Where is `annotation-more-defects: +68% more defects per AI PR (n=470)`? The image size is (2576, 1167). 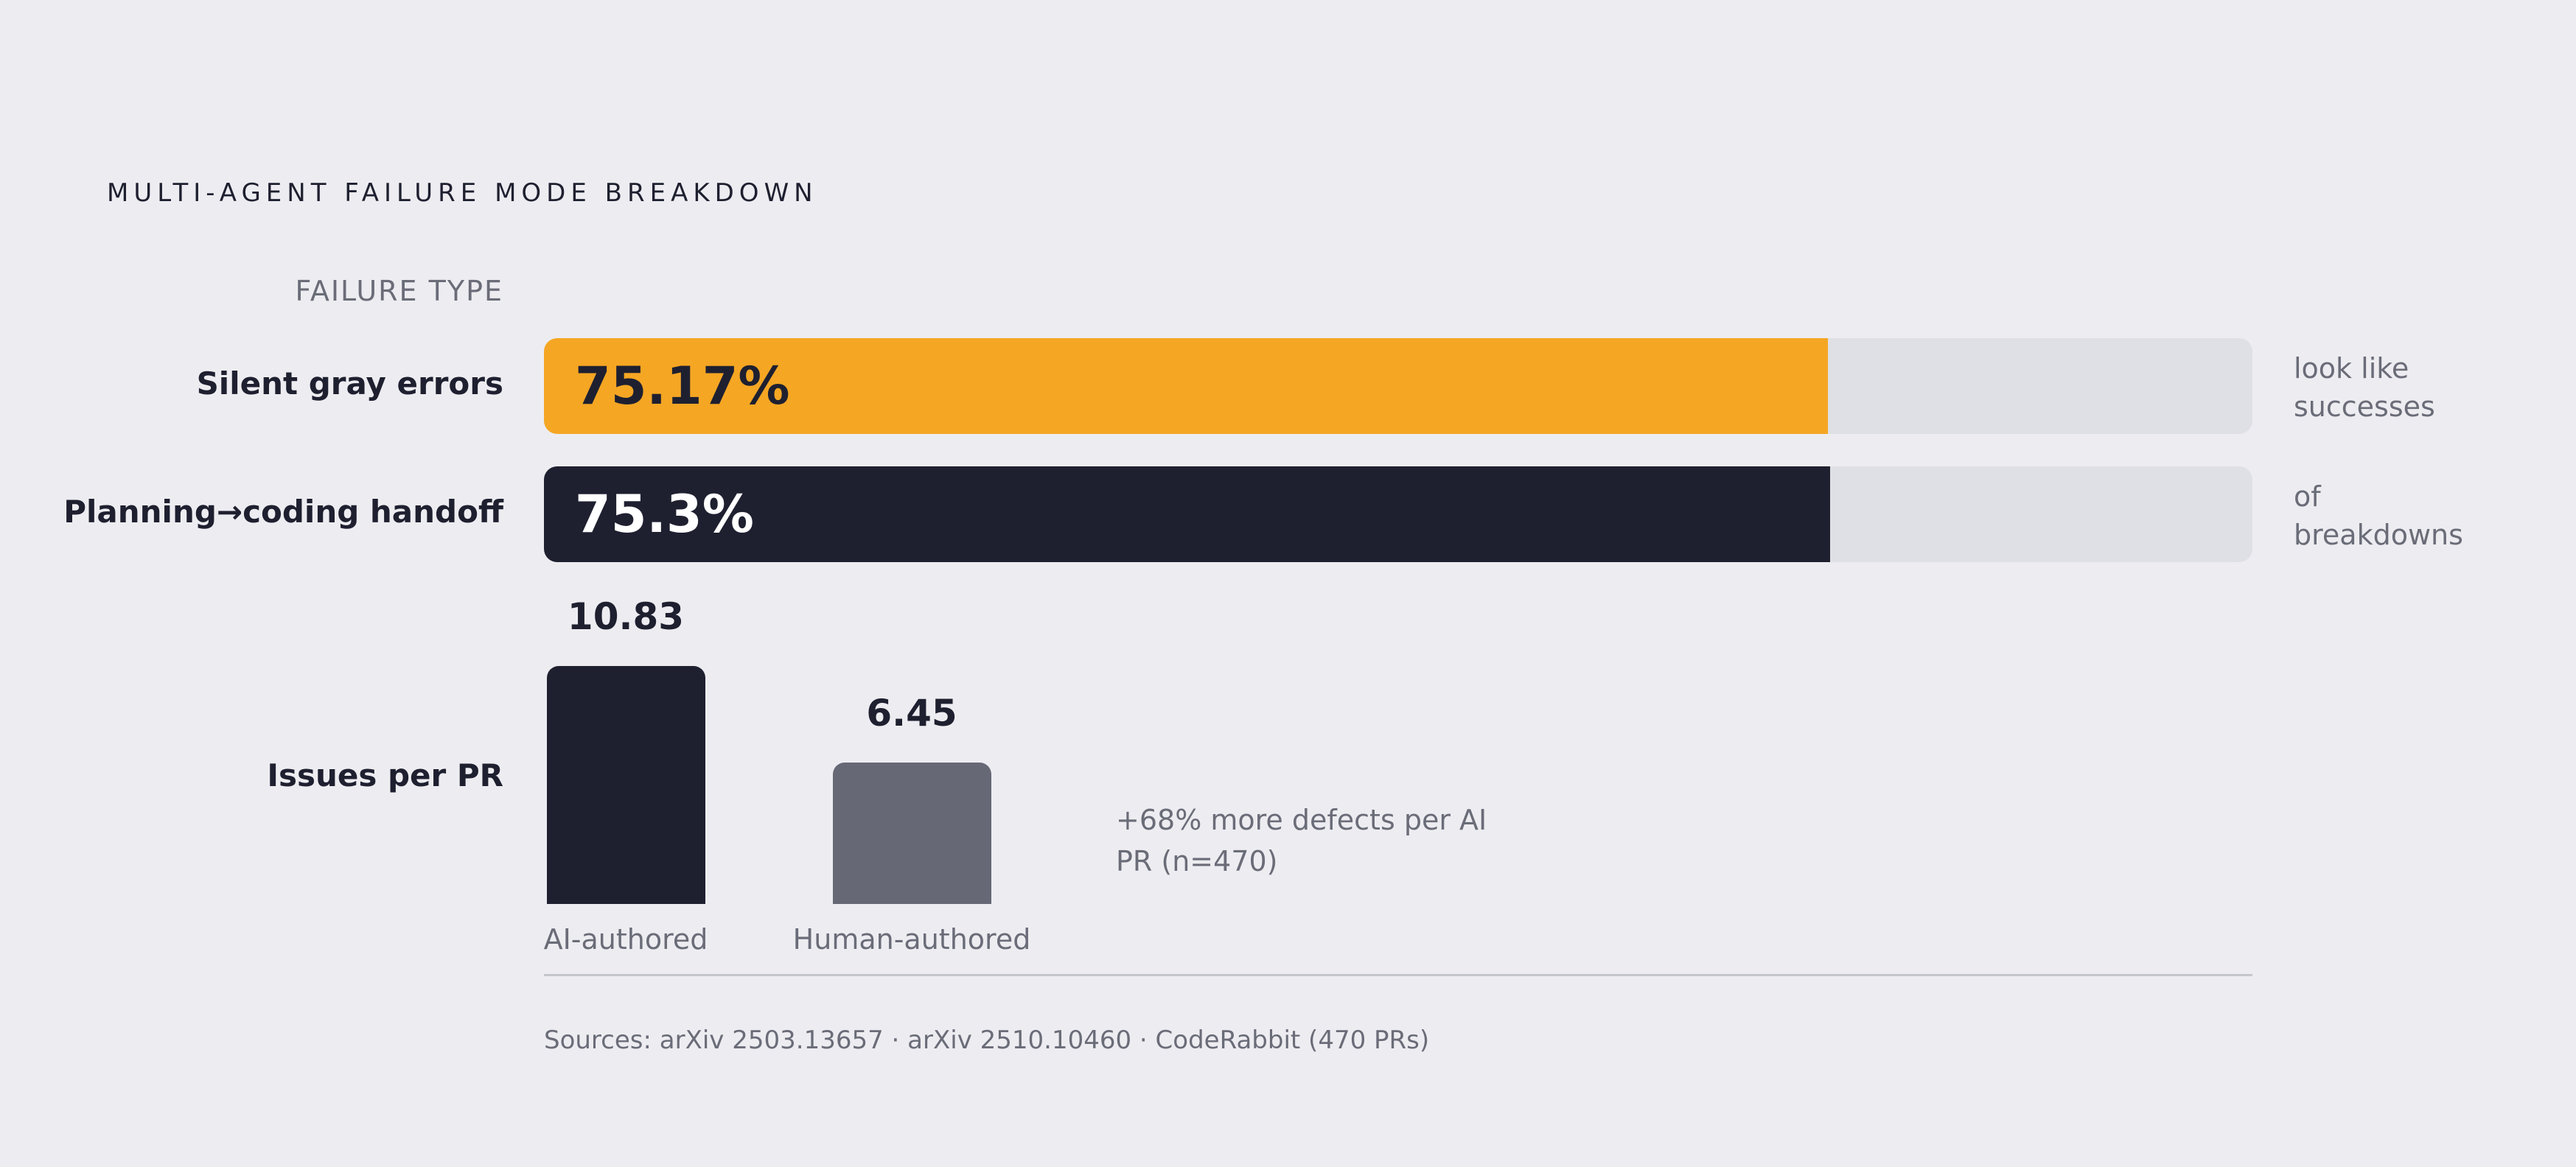 annotation-more-defects: +68% more defects per AI PR (n=470) is located at coordinates (1301, 840).